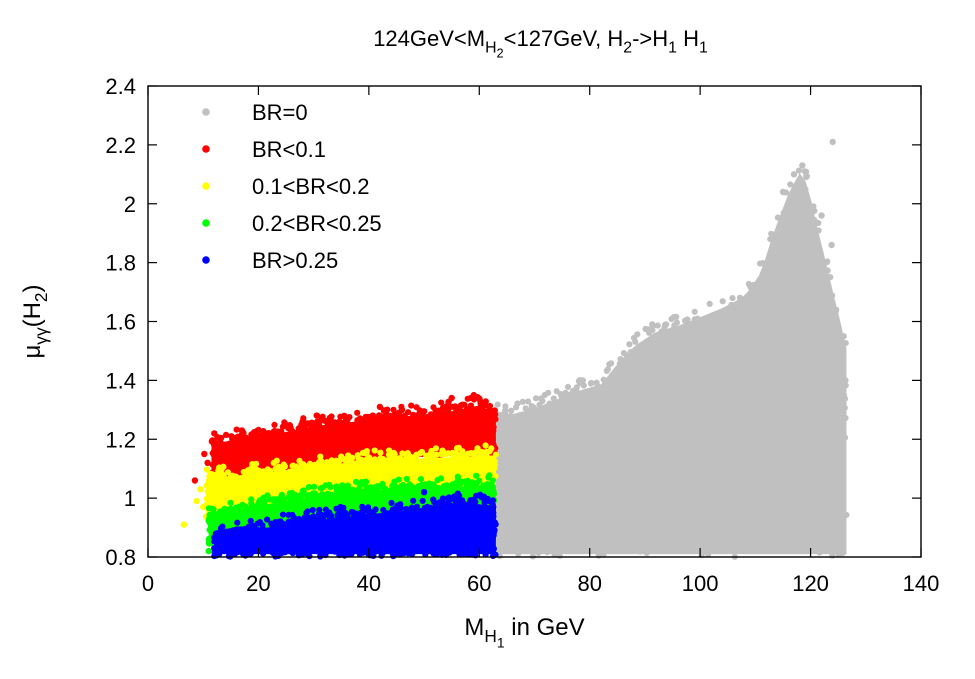 This screenshot has width=975, height=679. Describe the element at coordinates (540, 43) in the screenshot. I see `chart-title: 124GeV<MH2<127GeV, H2->H1 H1` at that location.